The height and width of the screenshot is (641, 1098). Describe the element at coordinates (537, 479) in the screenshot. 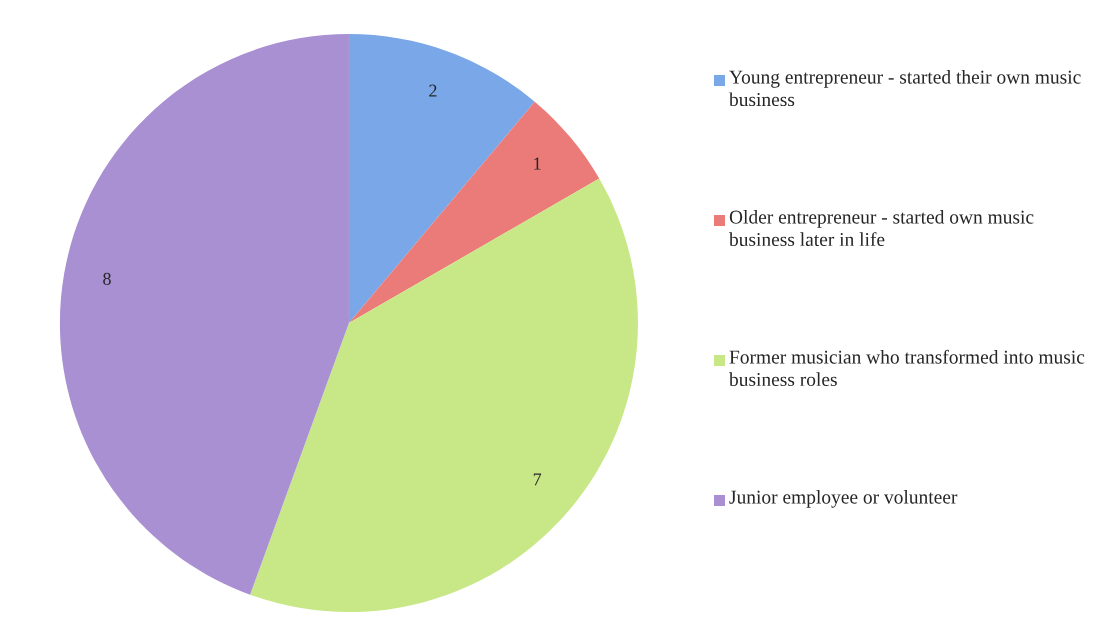

I see `data-label: 7` at that location.